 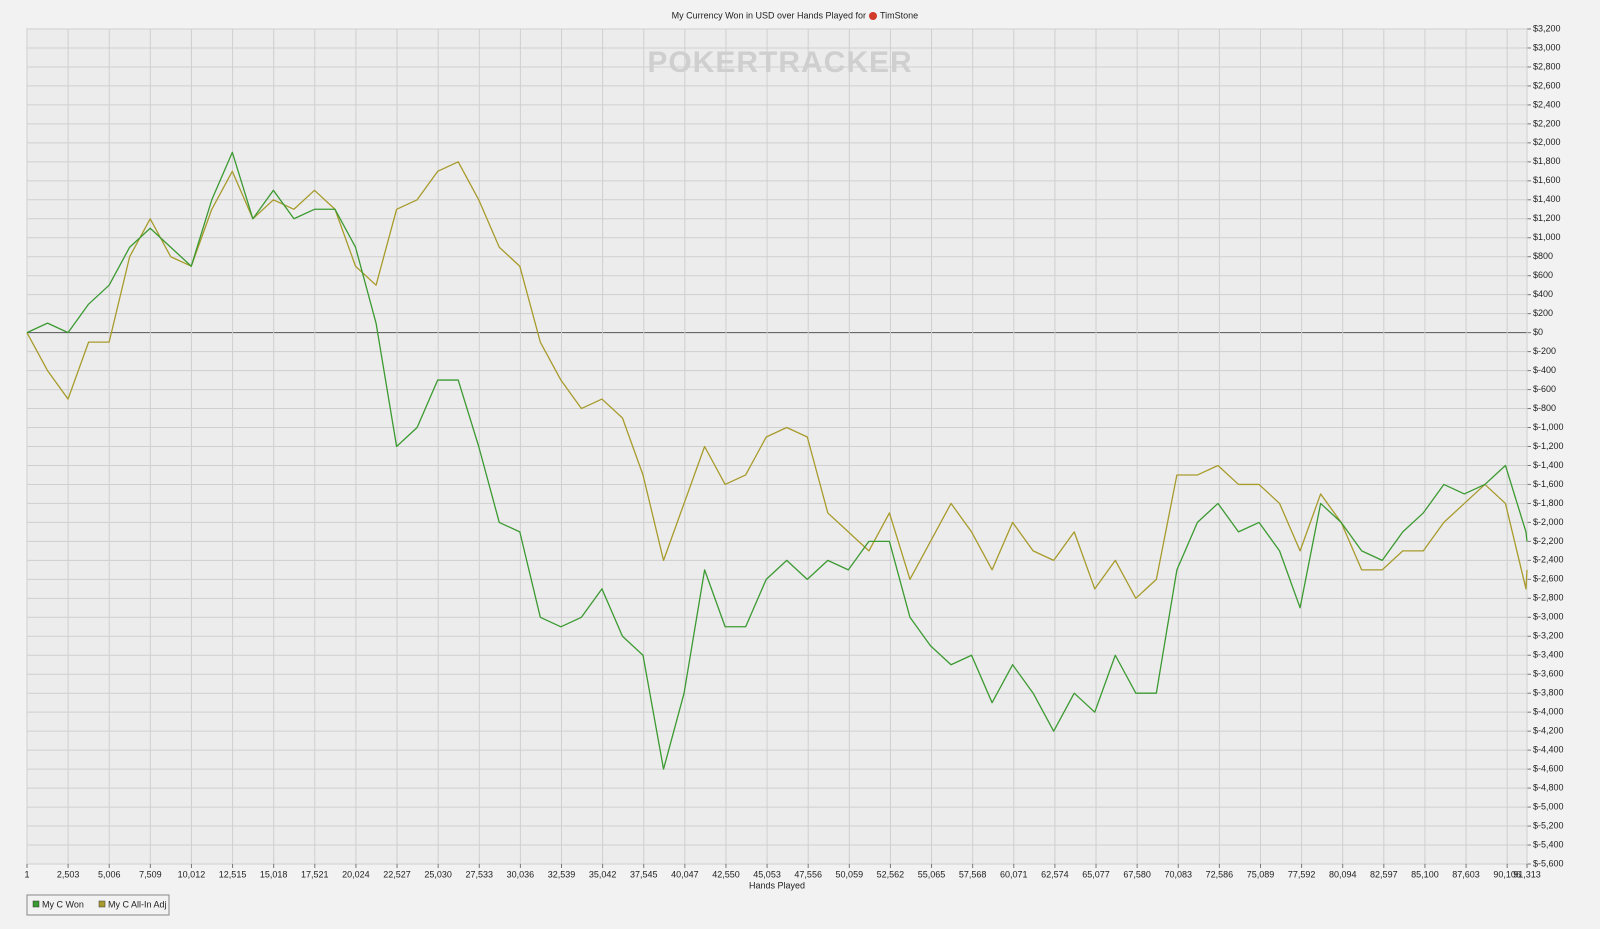 I want to click on x-tick-label: 25,030, so click(x=438, y=874).